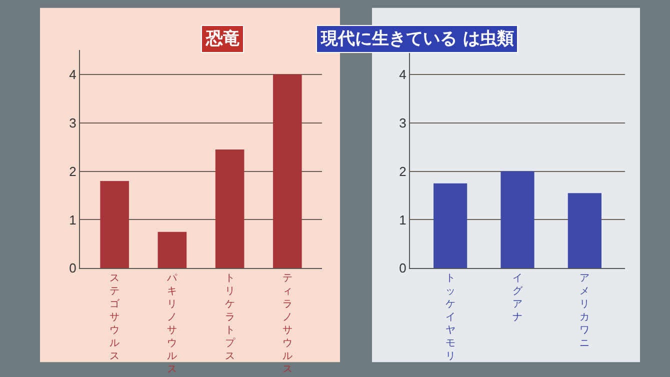 This screenshot has width=670, height=377. Describe the element at coordinates (287, 324) in the screenshot. I see `x-tick-label: ティラノサウルス` at that location.